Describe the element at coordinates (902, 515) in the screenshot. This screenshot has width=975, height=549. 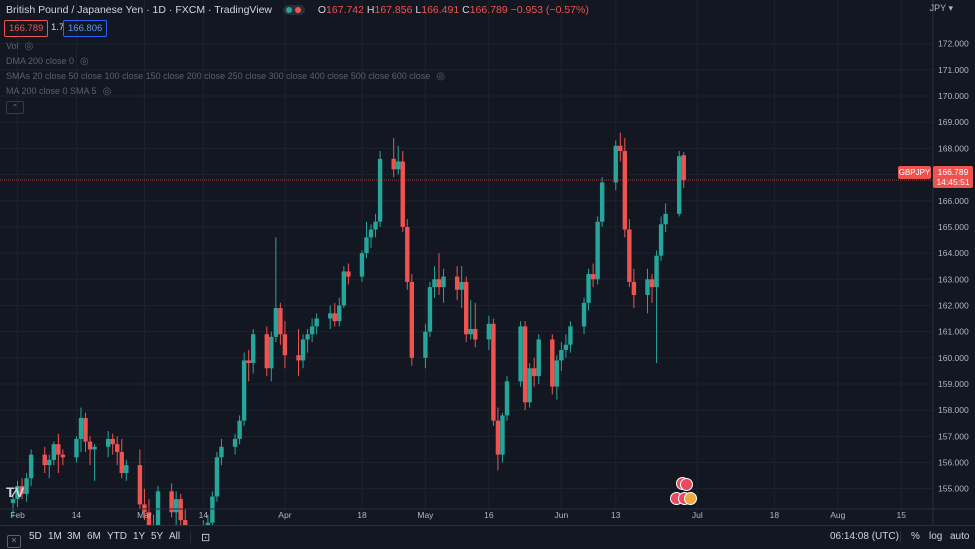
I see `time-tick-label: 15` at that location.